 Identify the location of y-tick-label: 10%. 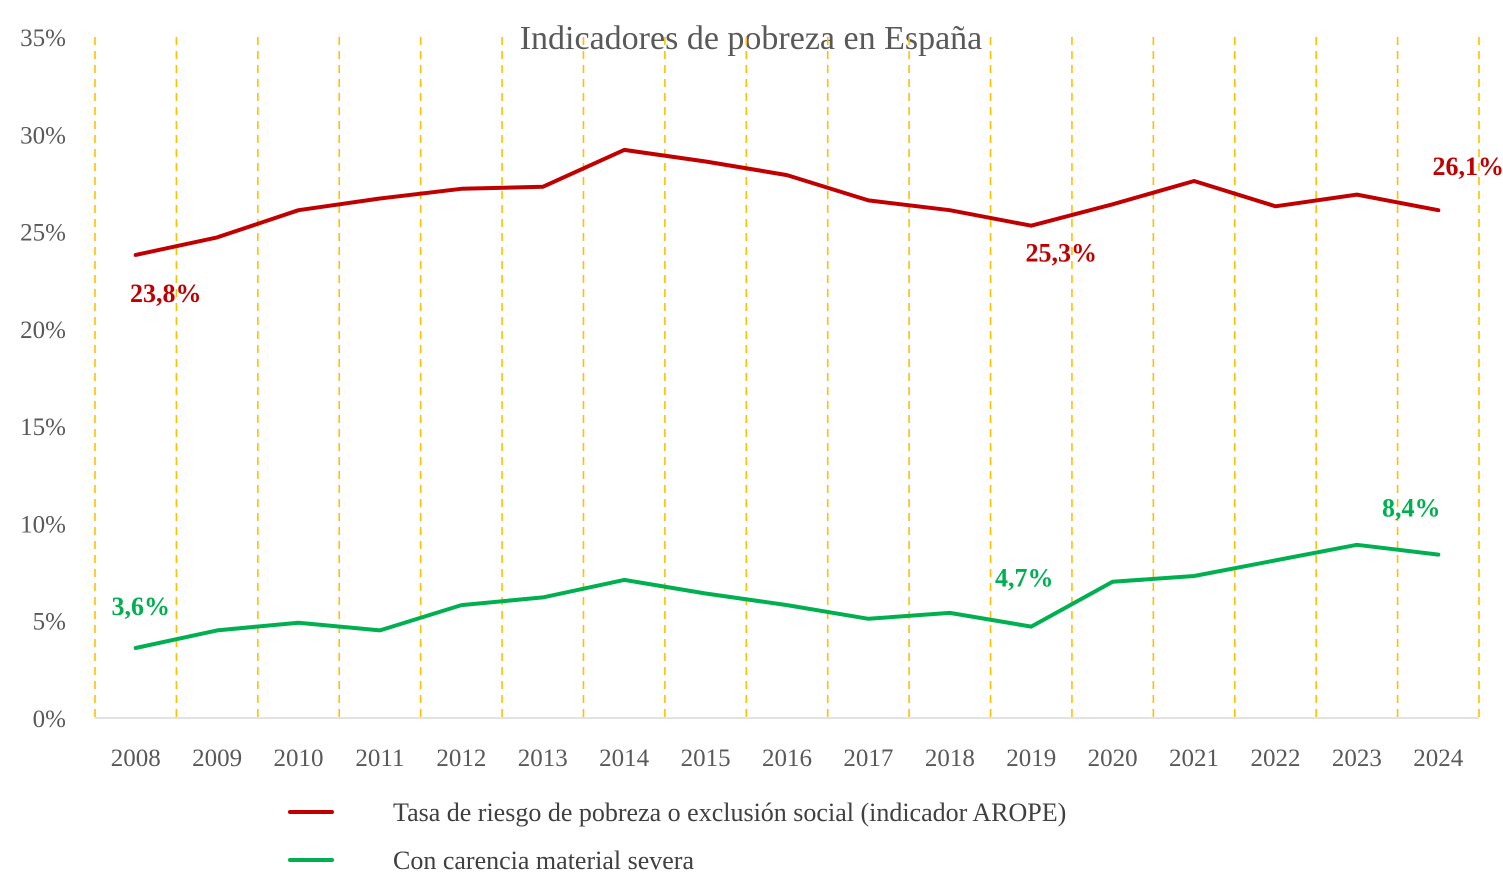
(43, 524).